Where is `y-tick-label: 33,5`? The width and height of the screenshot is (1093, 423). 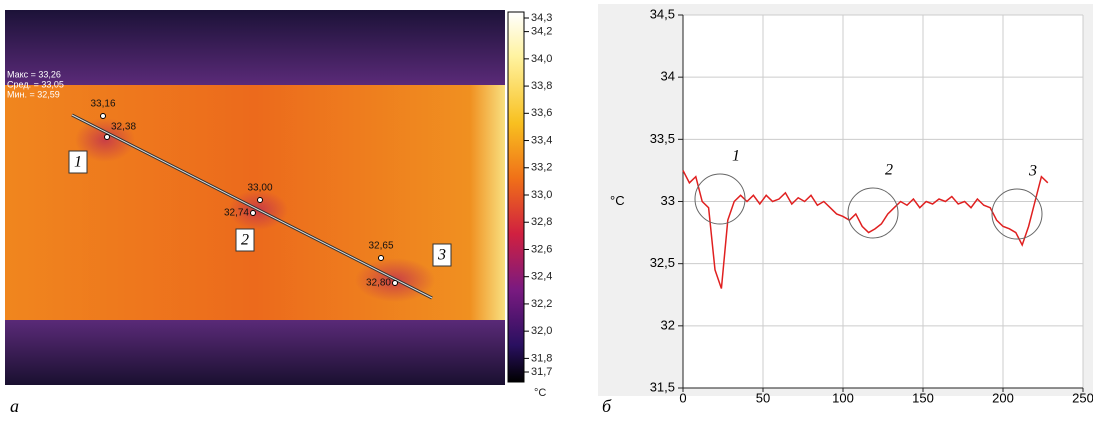
y-tick-label: 33,5 is located at coordinates (662, 138).